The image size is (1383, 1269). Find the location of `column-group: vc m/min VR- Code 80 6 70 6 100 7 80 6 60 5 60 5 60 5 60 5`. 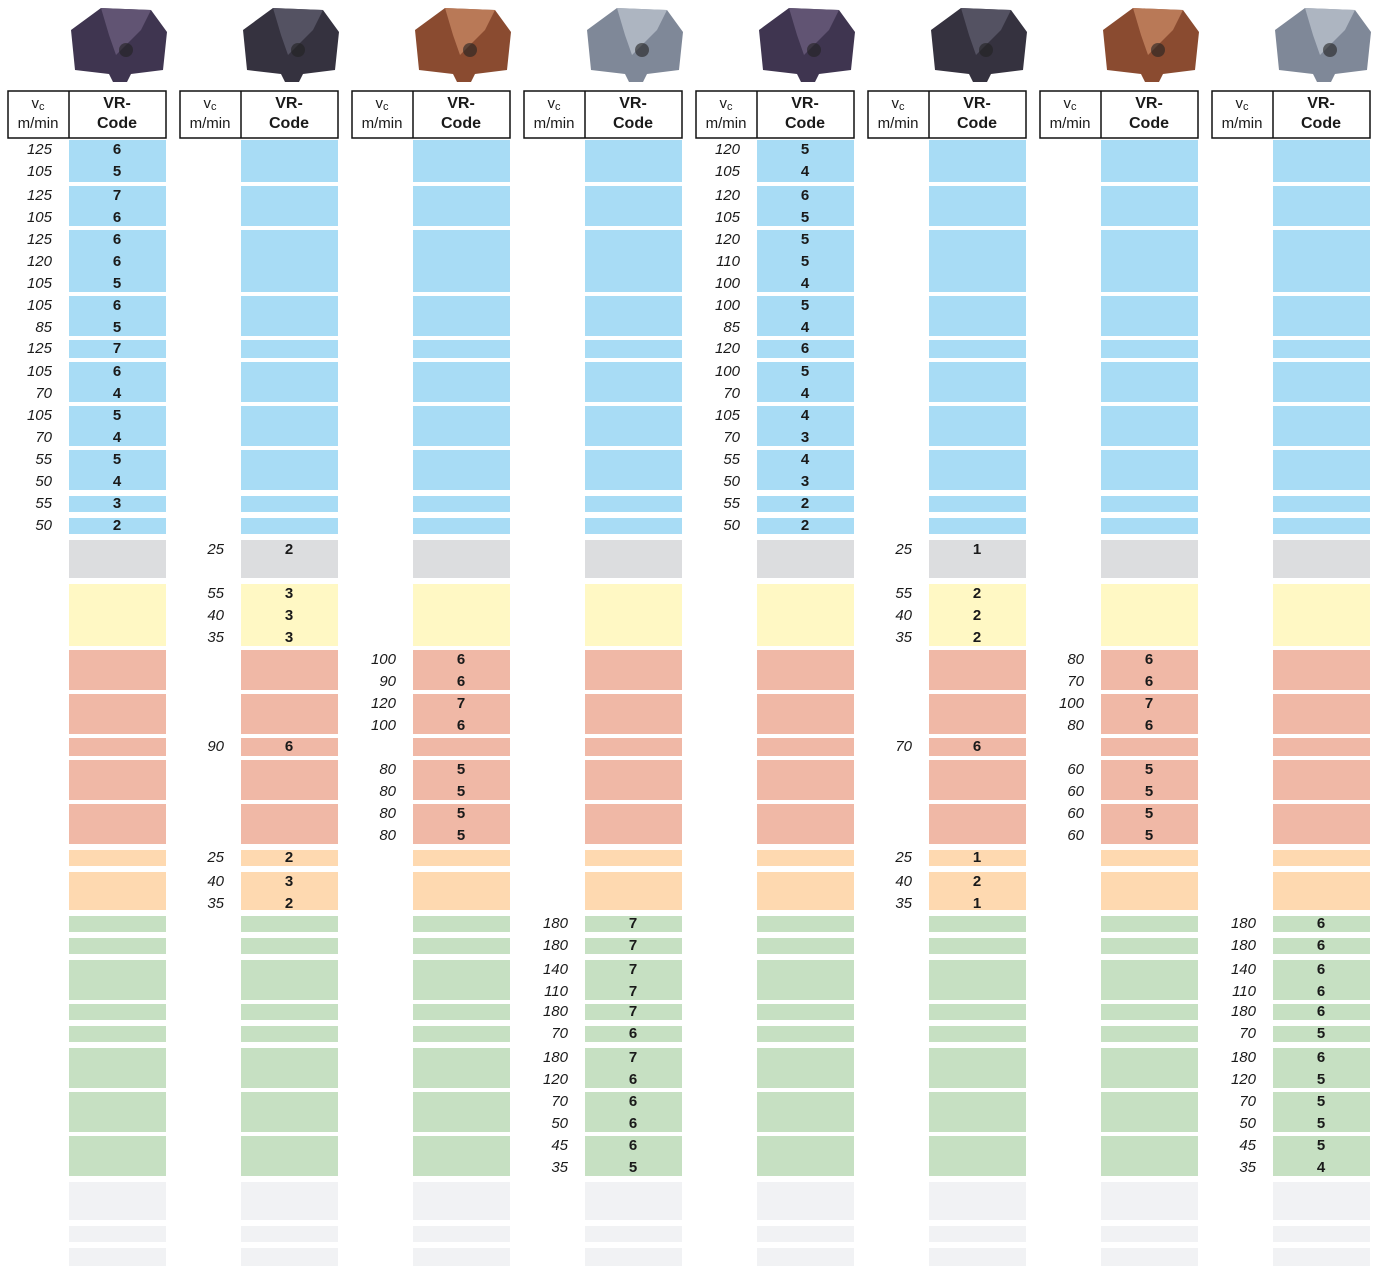

column-group: vc m/min VR- Code 80 6 70 6 100 7 80 6 60 5 60 5 60 5 60 5 is located at coordinates (1119, 637).